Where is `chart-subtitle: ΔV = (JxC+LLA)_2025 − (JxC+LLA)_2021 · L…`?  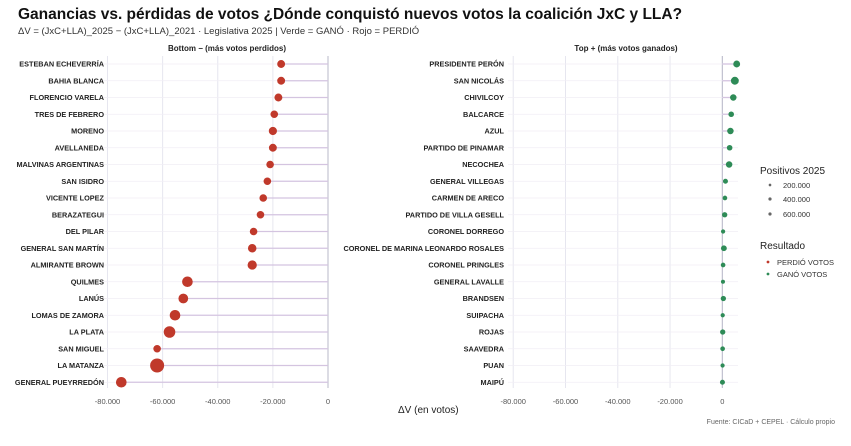
chart-subtitle: ΔV = (JxC+LLA)_2025 − (JxC+LLA)_2021 · L… is located at coordinates (219, 31).